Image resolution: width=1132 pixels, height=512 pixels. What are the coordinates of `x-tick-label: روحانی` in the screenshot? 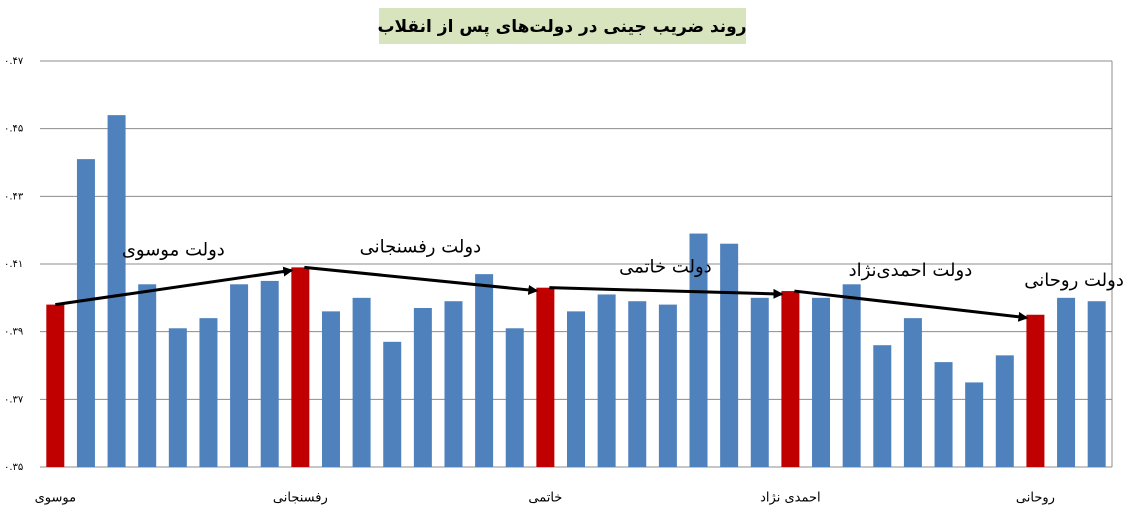 It's located at (1035, 498).